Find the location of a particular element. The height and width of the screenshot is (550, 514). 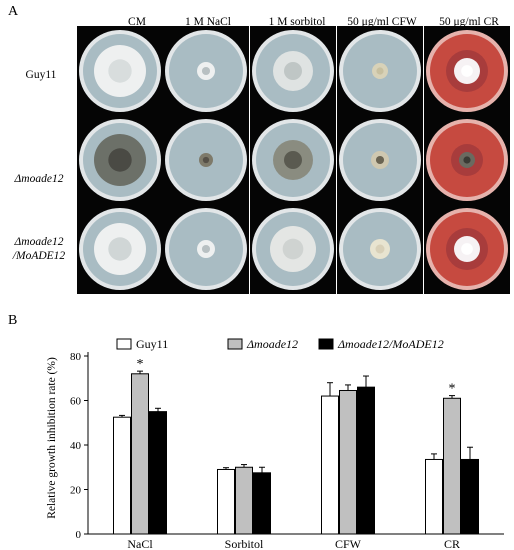

column-label-nacl: 1 M NaCl is located at coordinates (208, 22).